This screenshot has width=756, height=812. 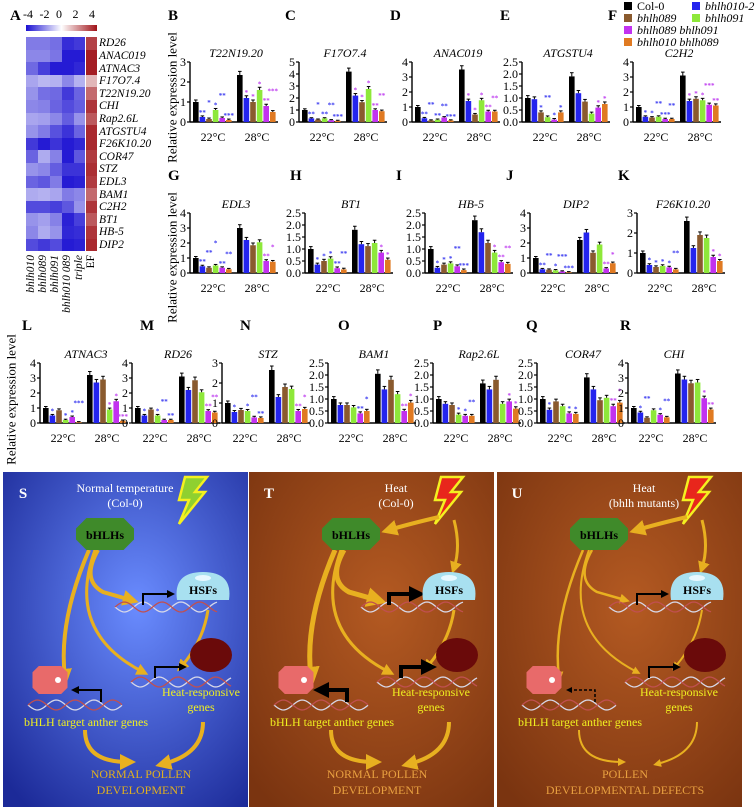 I want to click on bhlhs-octagon, so click(x=599, y=534).